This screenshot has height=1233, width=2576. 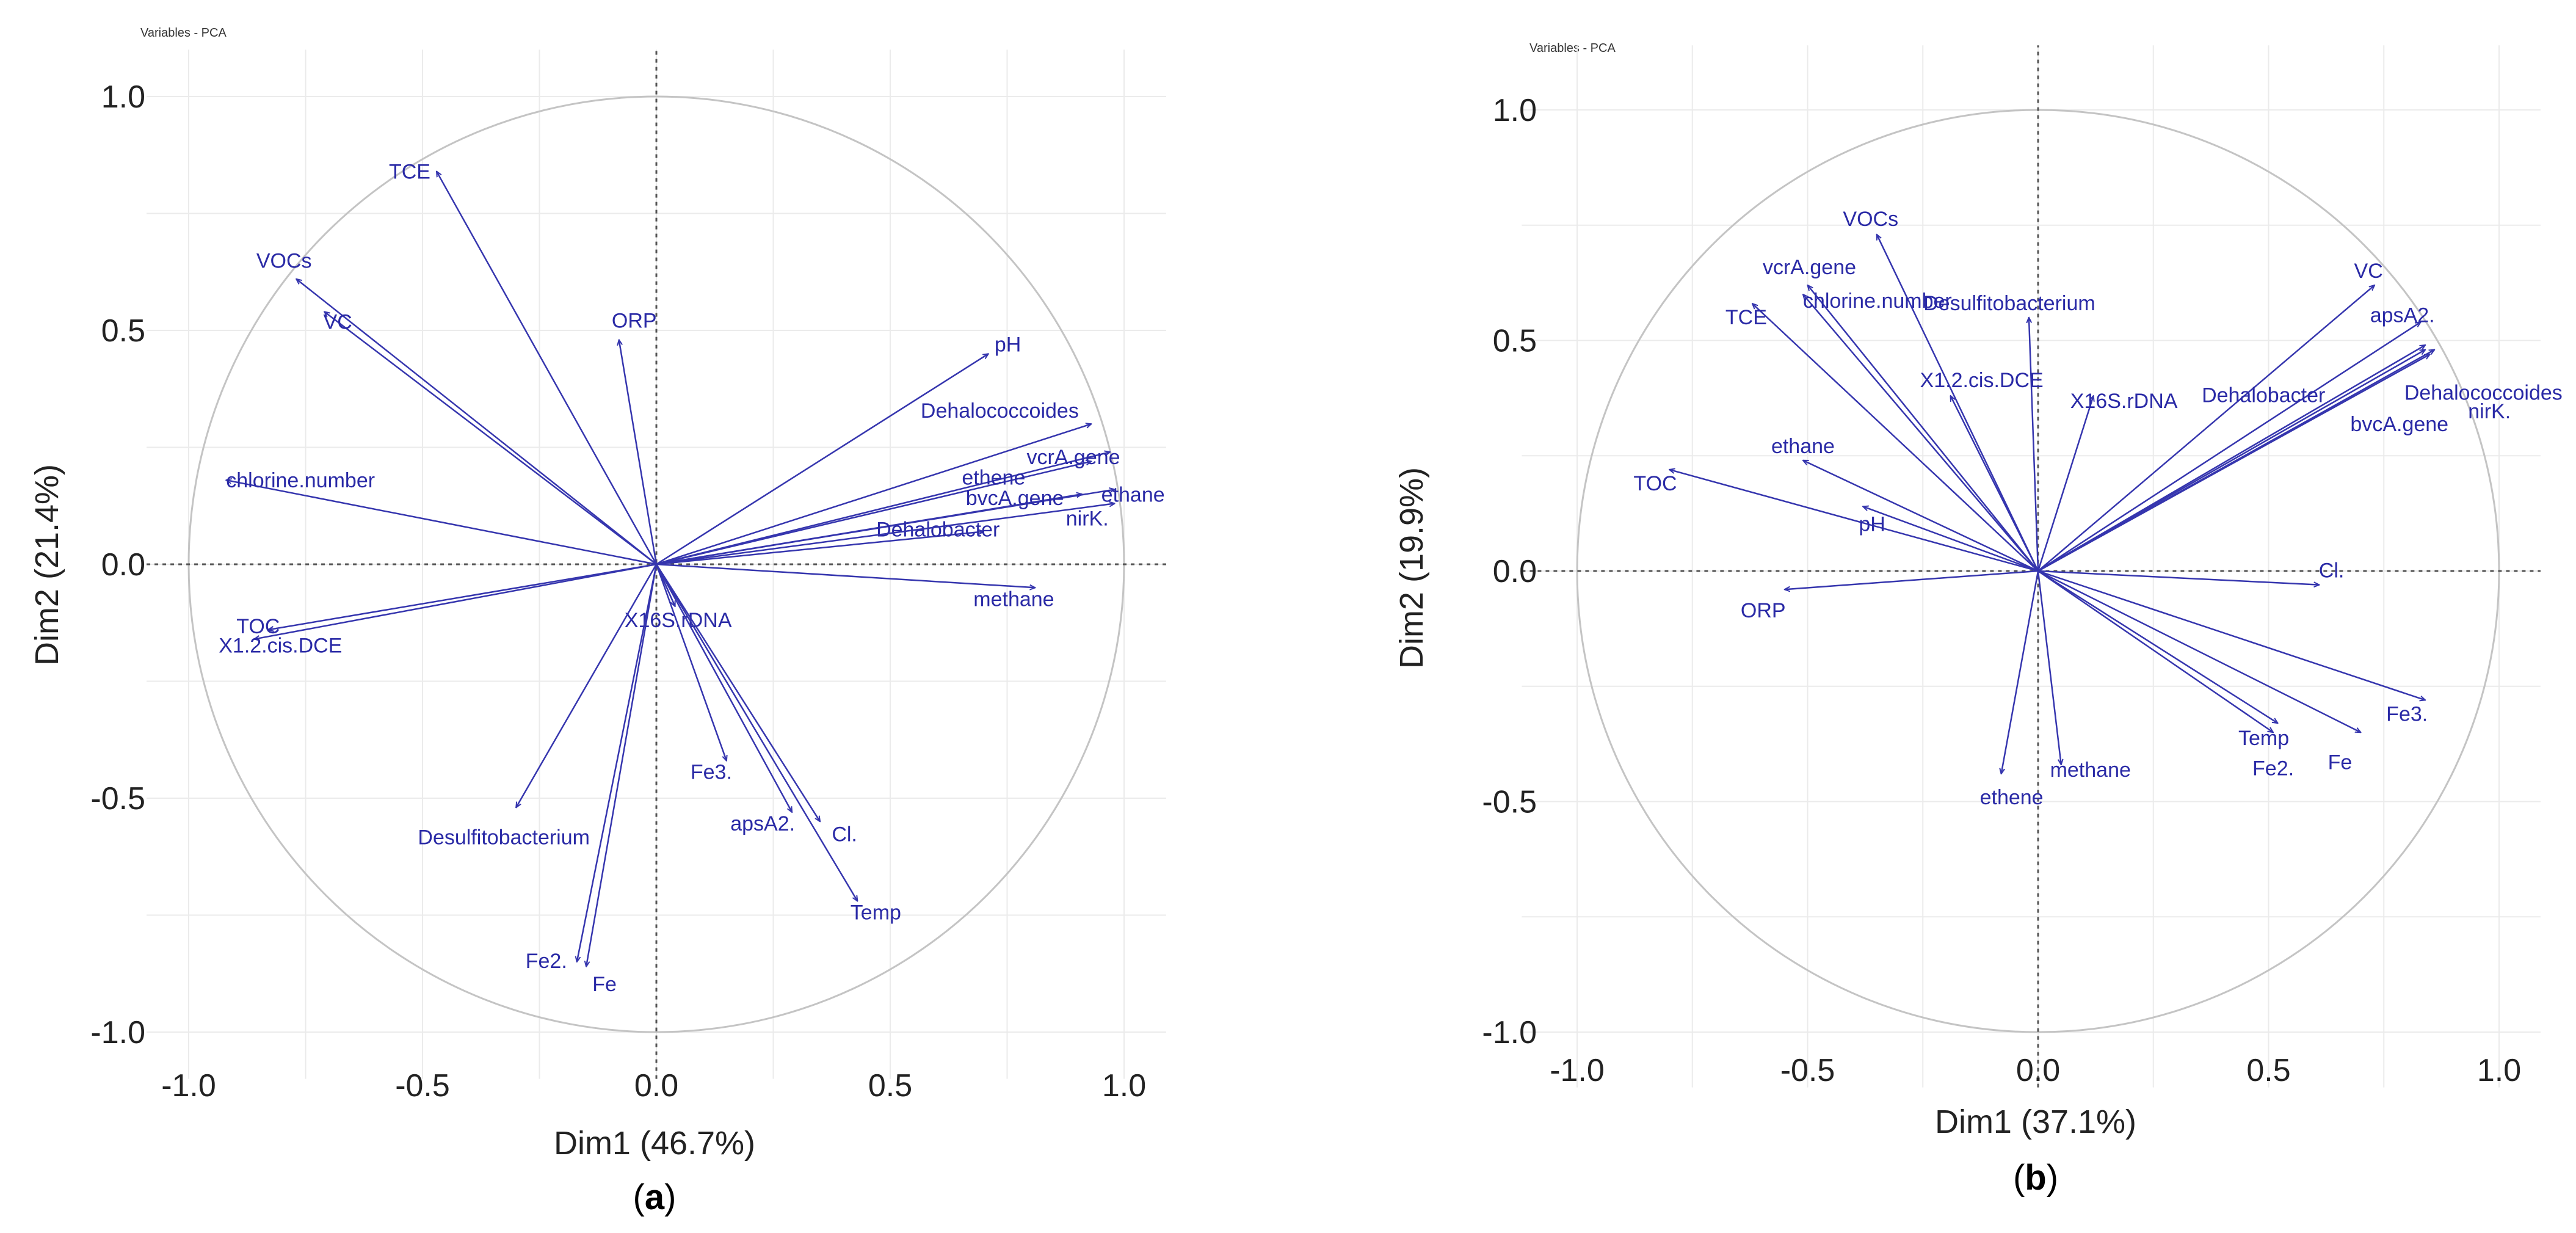 What do you see at coordinates (2090, 770) in the screenshot?
I see `panel-b-label-methane: methane` at bounding box center [2090, 770].